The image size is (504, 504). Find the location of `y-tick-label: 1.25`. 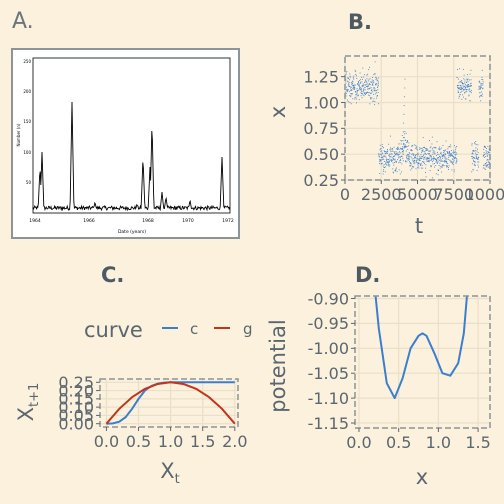

y-tick-label: 1.25 is located at coordinates (321, 76).